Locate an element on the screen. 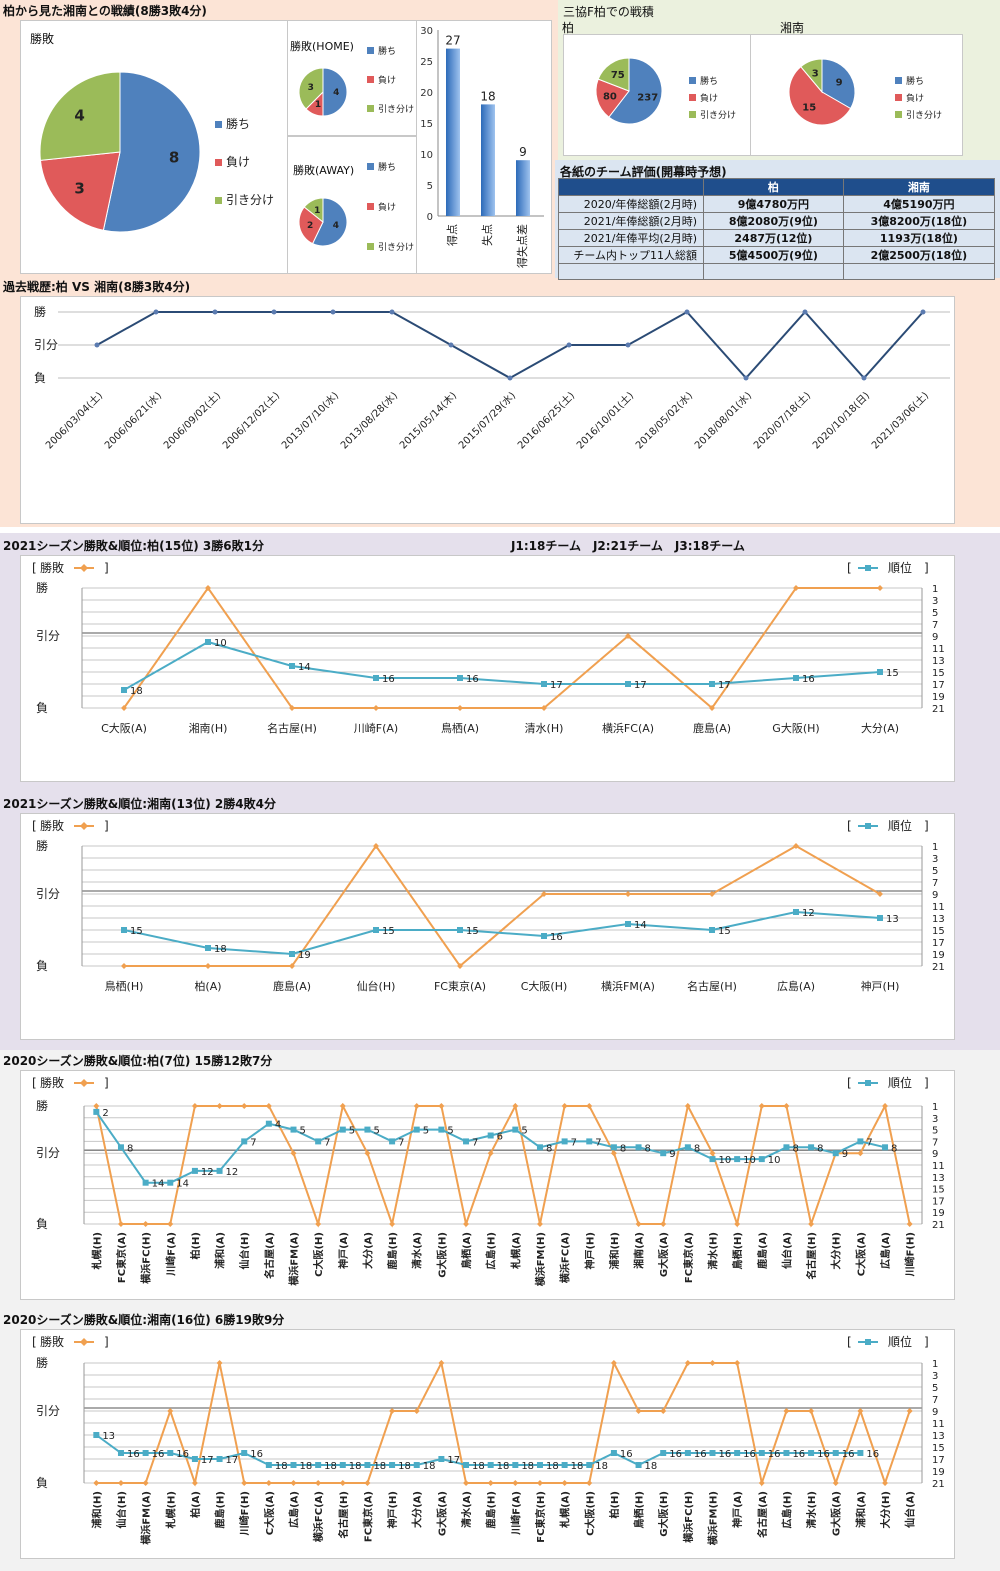  x-date-label: 2006/12/02(土) is located at coordinates (251, 420).